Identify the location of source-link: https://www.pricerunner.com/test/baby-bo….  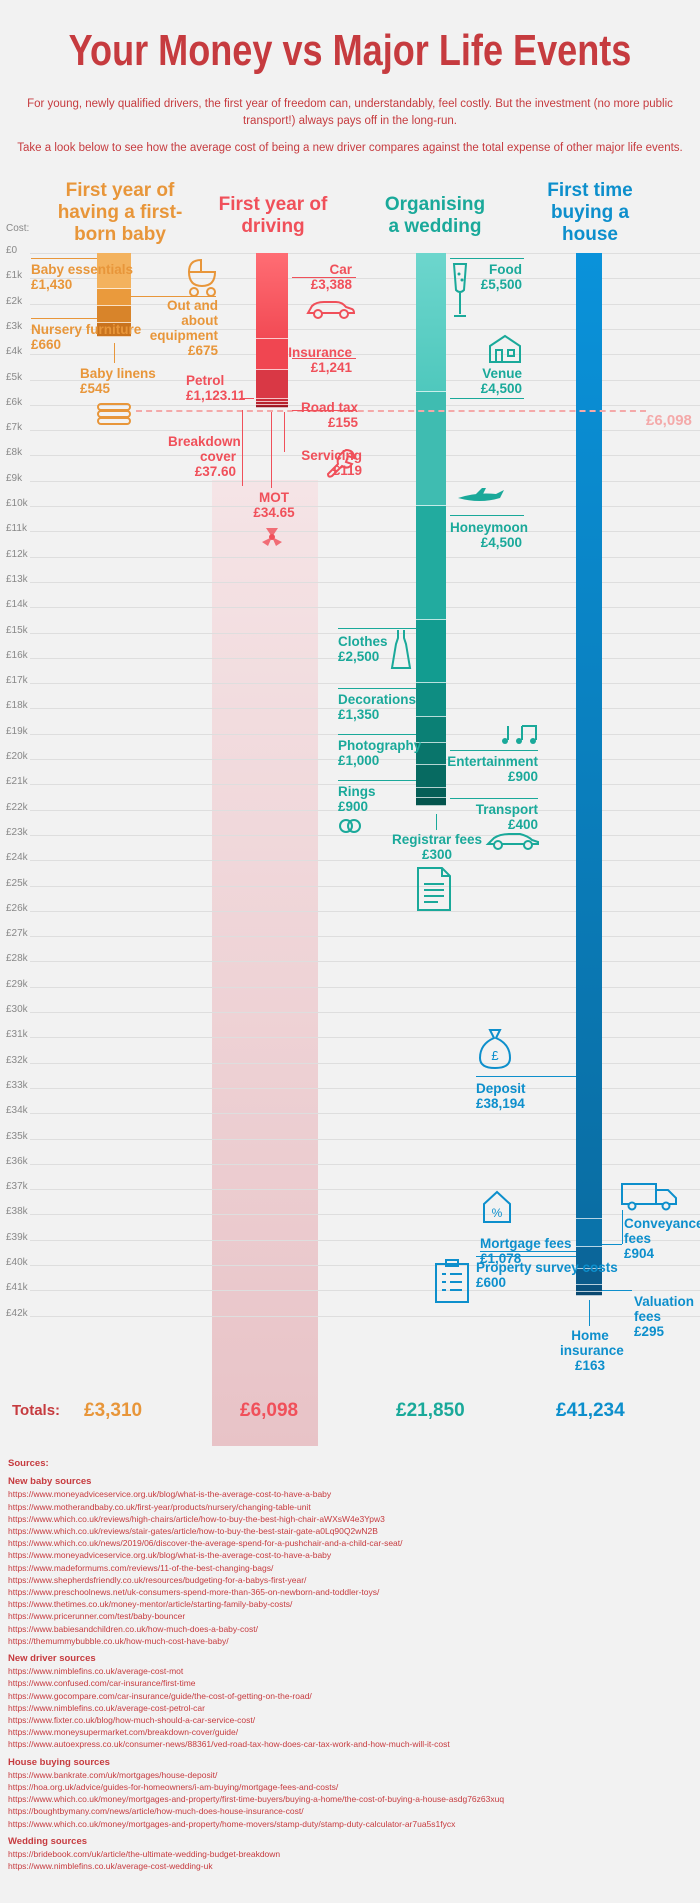
(97, 1616).